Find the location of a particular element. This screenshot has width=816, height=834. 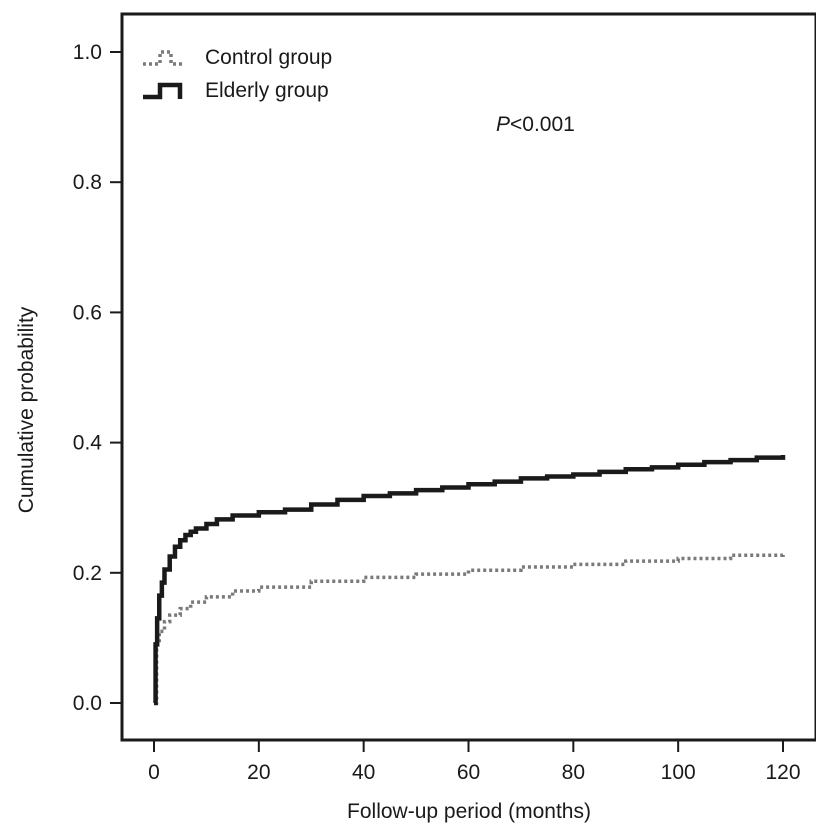

legend-label-elderly: Elderly group is located at coordinates (267, 90).